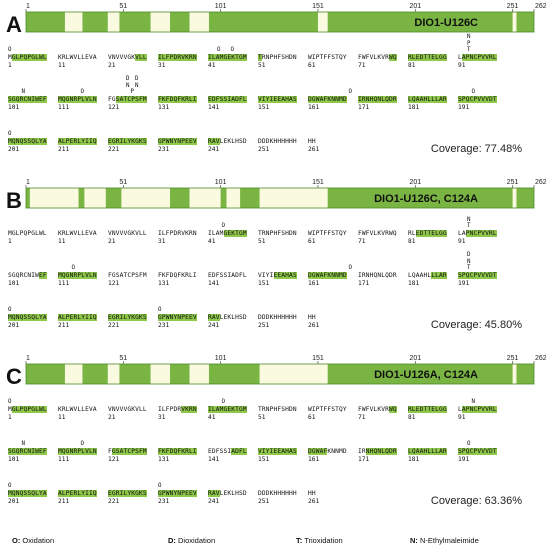  I want to click on sequence-chunk: TRNPHFSHDN, so click(277, 233).